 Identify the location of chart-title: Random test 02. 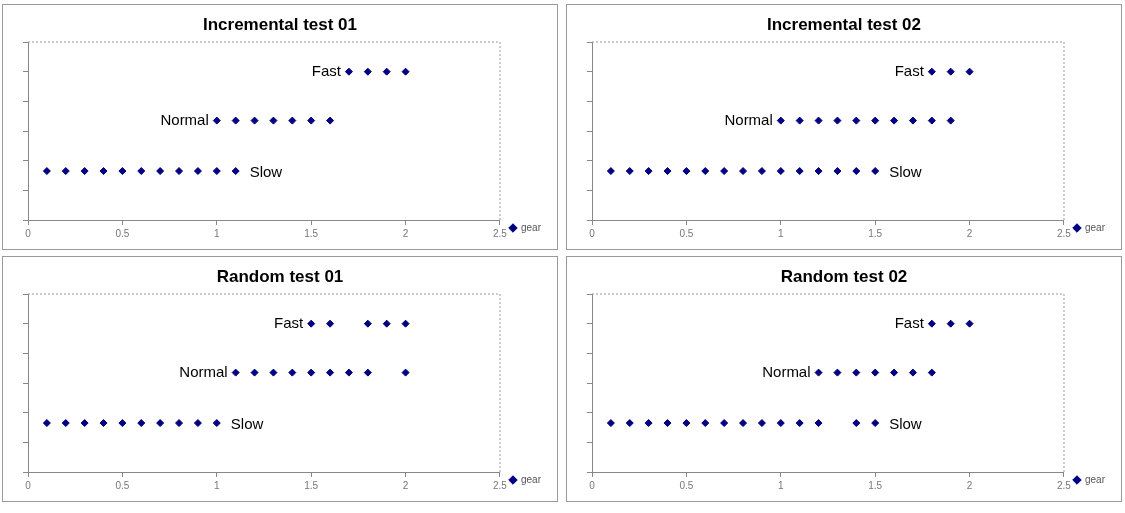
(844, 277).